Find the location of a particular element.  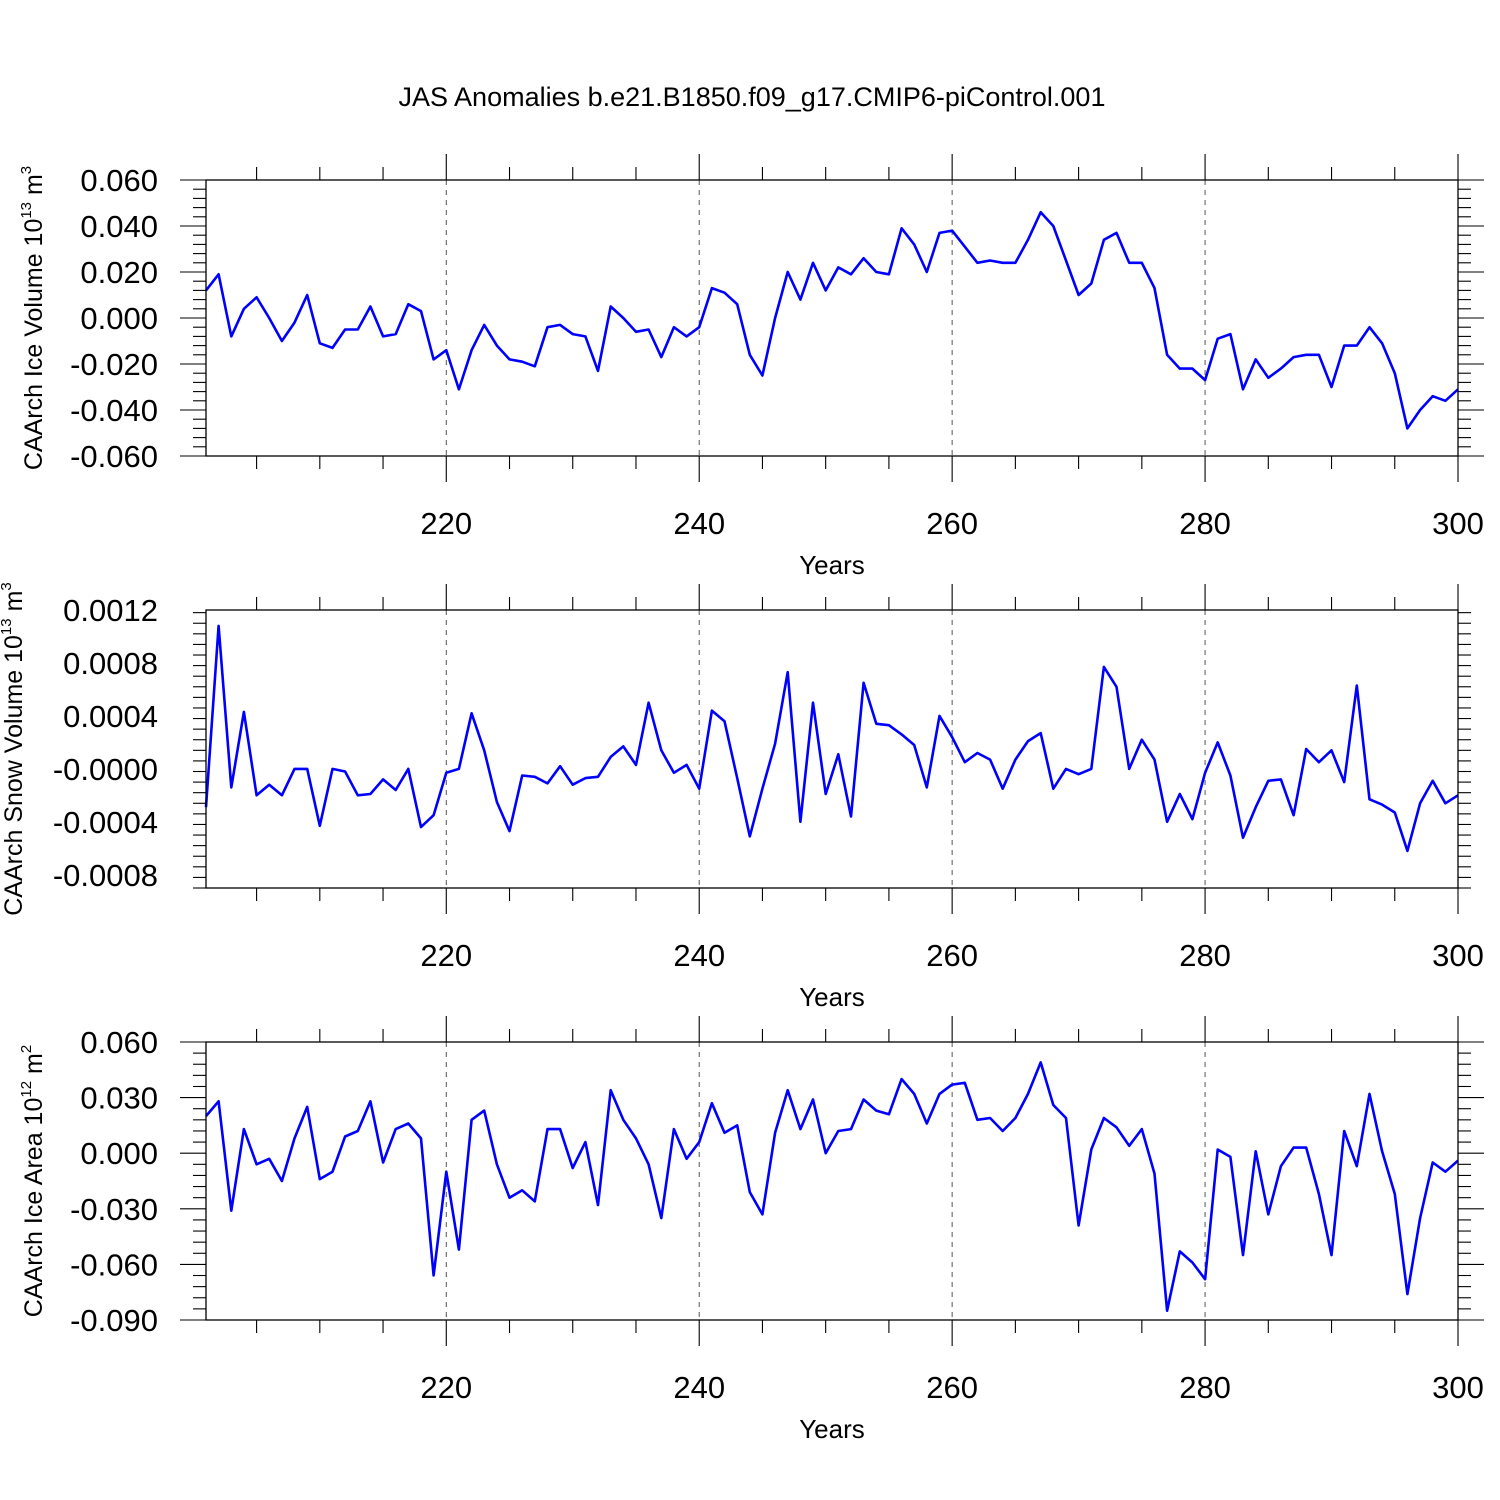

y-axis-label: CAArch Ice Volume 1013 m3 is located at coordinates (33, 318).